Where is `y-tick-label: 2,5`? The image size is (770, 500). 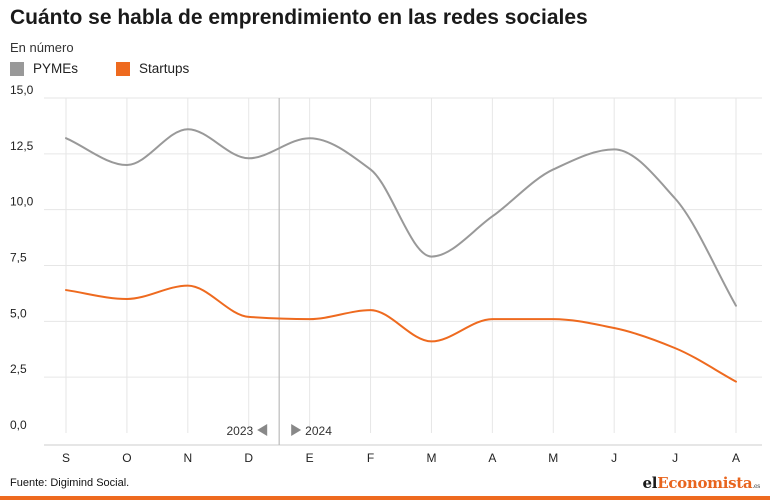 y-tick-label: 2,5 is located at coordinates (18, 369).